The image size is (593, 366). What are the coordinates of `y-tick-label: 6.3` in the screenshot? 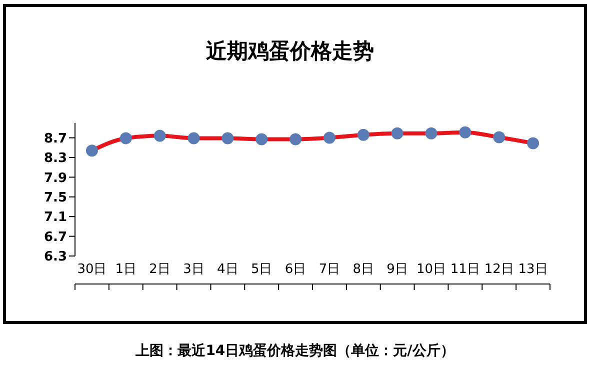 It's located at (55, 257).